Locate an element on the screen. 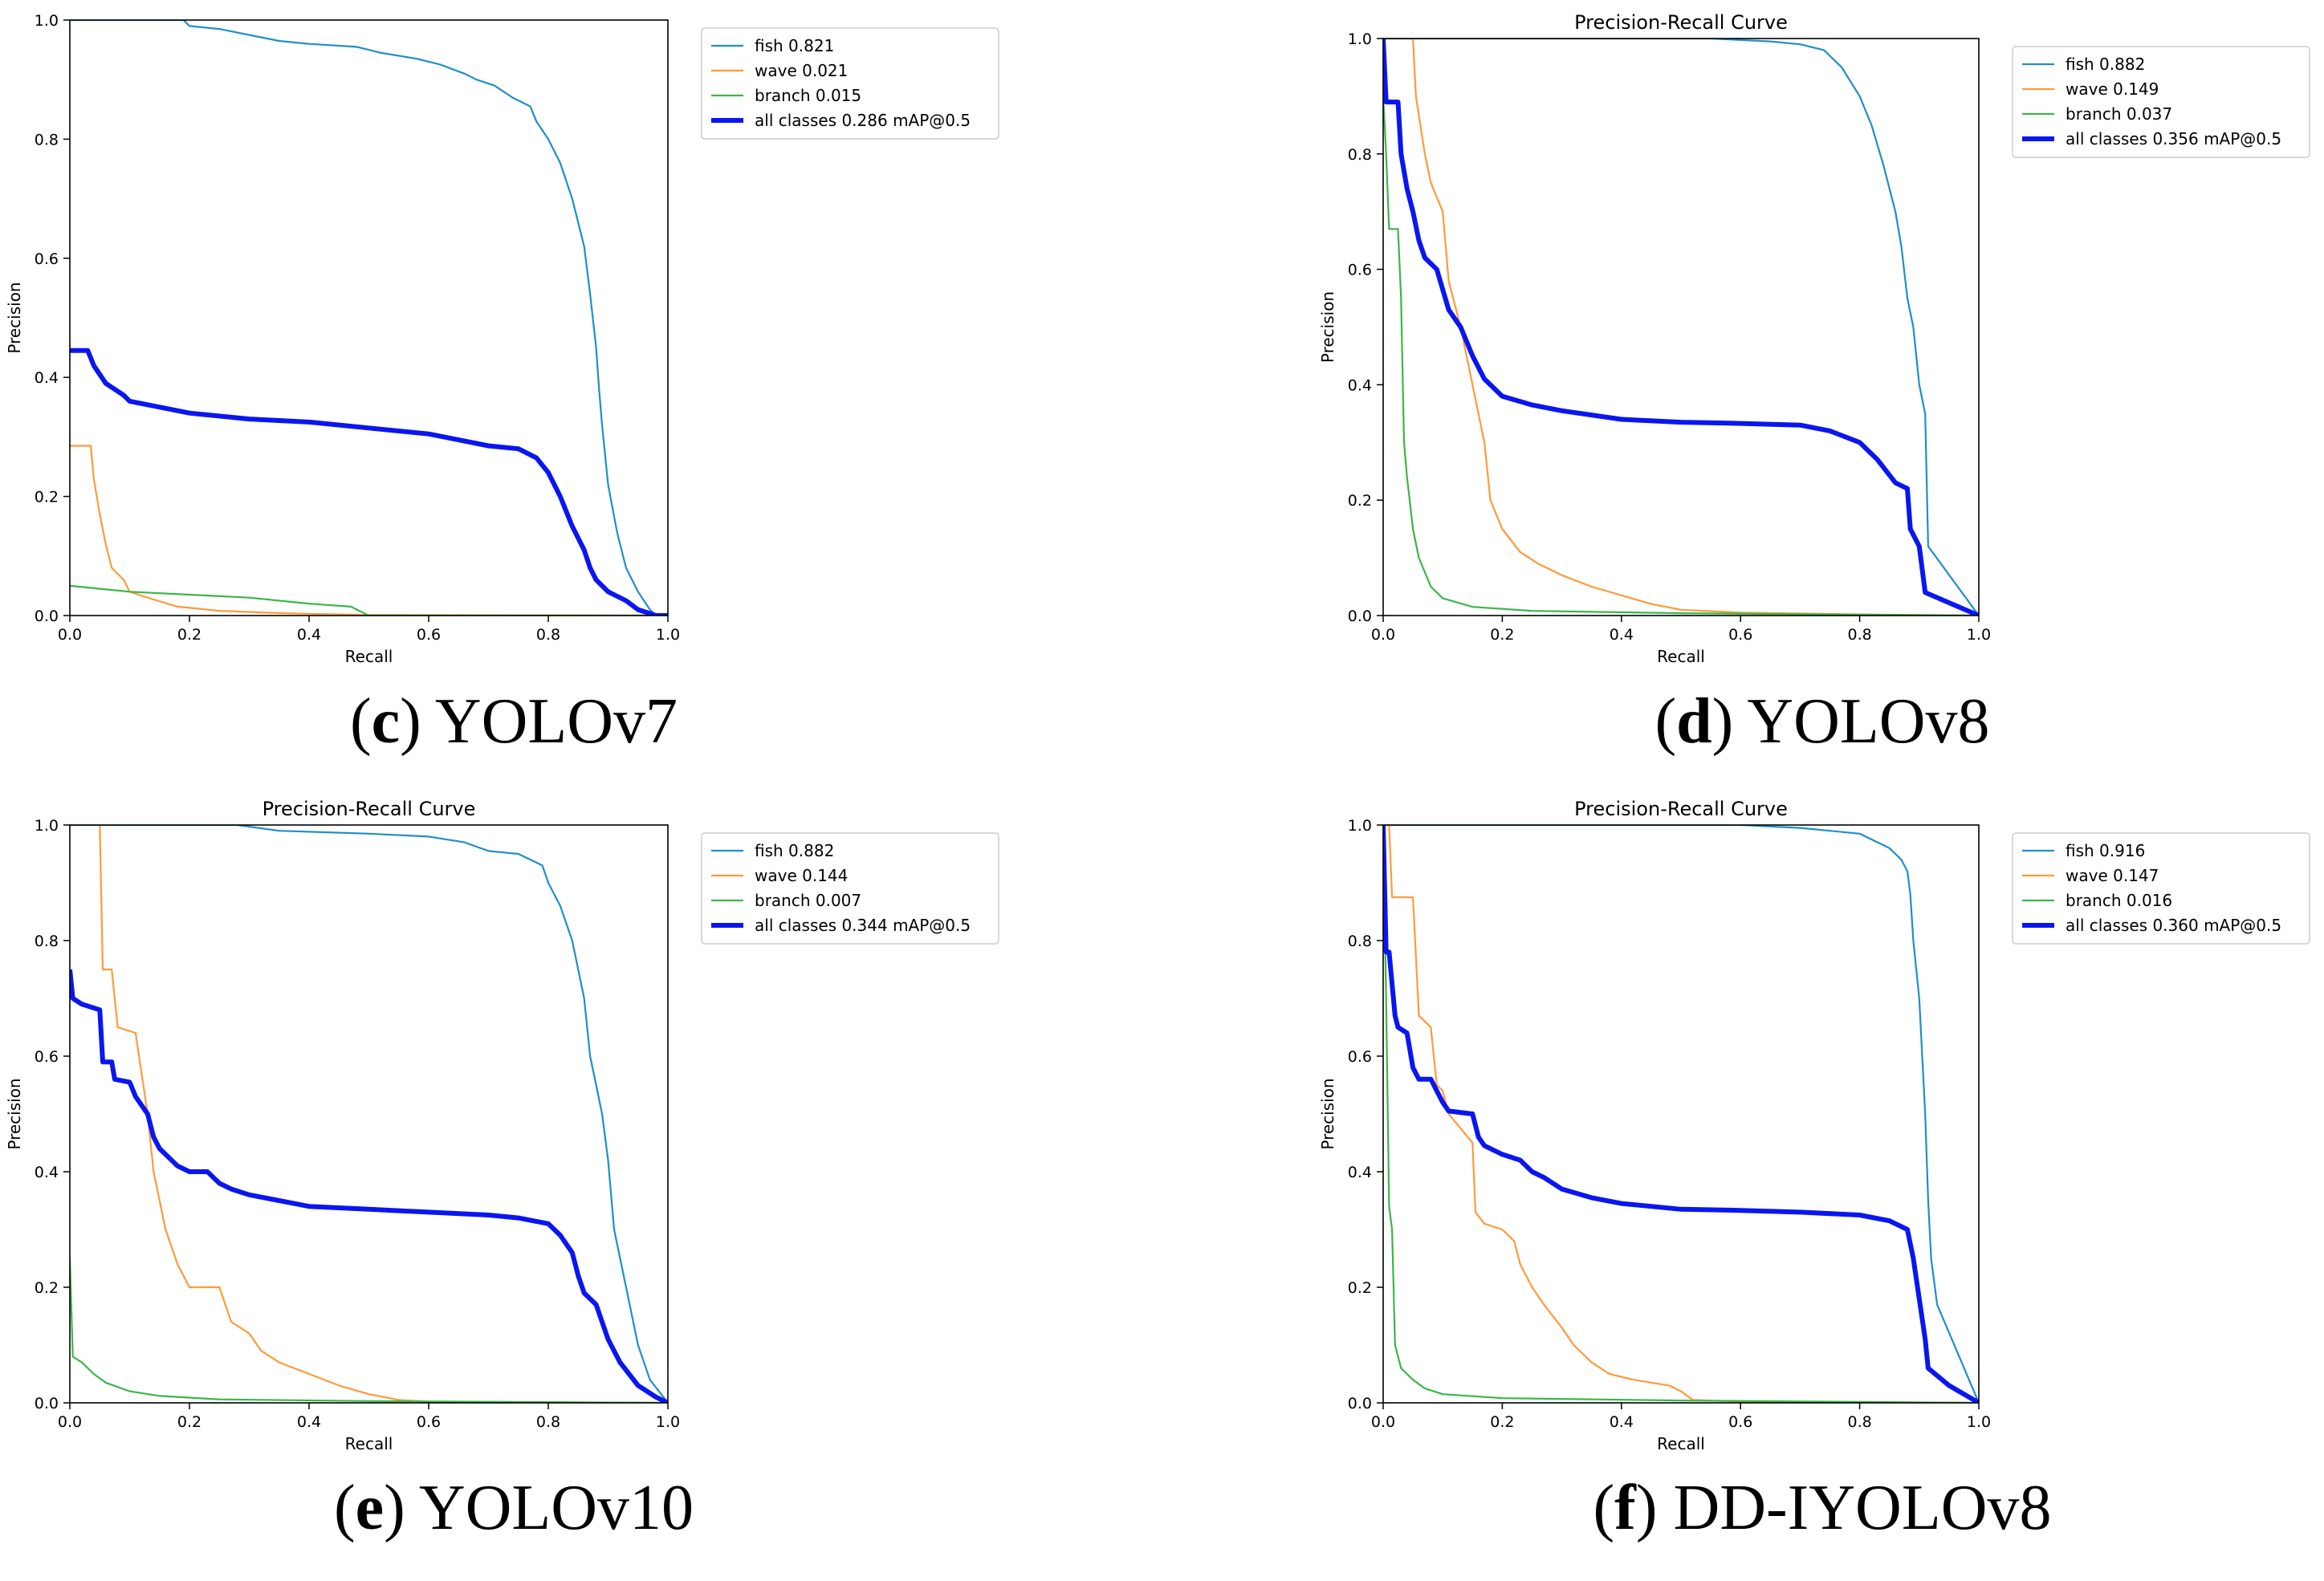  legend-entry: all classes 0.356 mAP@0.5 is located at coordinates (2173, 138).